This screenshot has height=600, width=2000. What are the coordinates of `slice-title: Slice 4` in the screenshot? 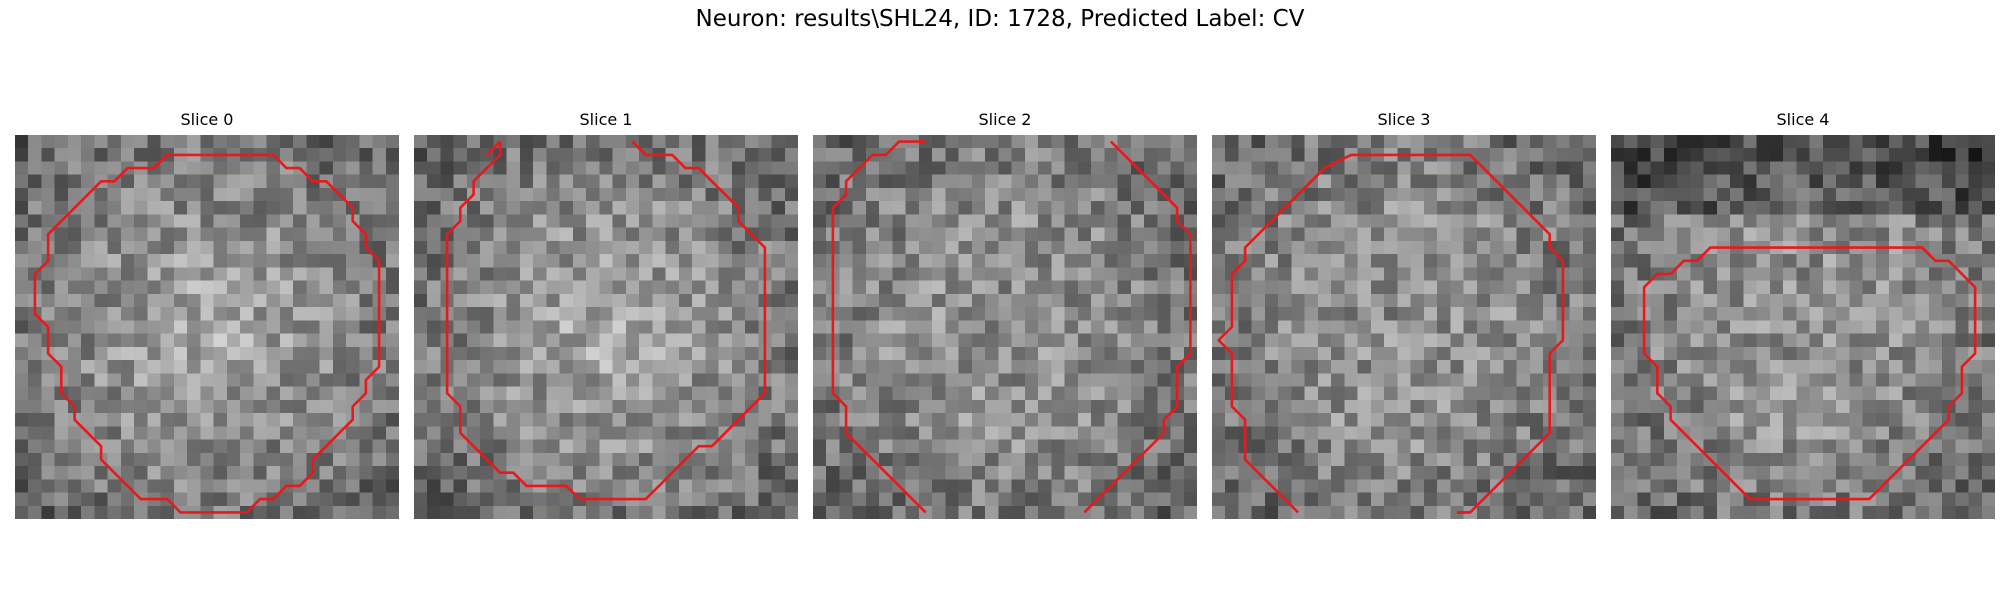 It's located at (1803, 119).